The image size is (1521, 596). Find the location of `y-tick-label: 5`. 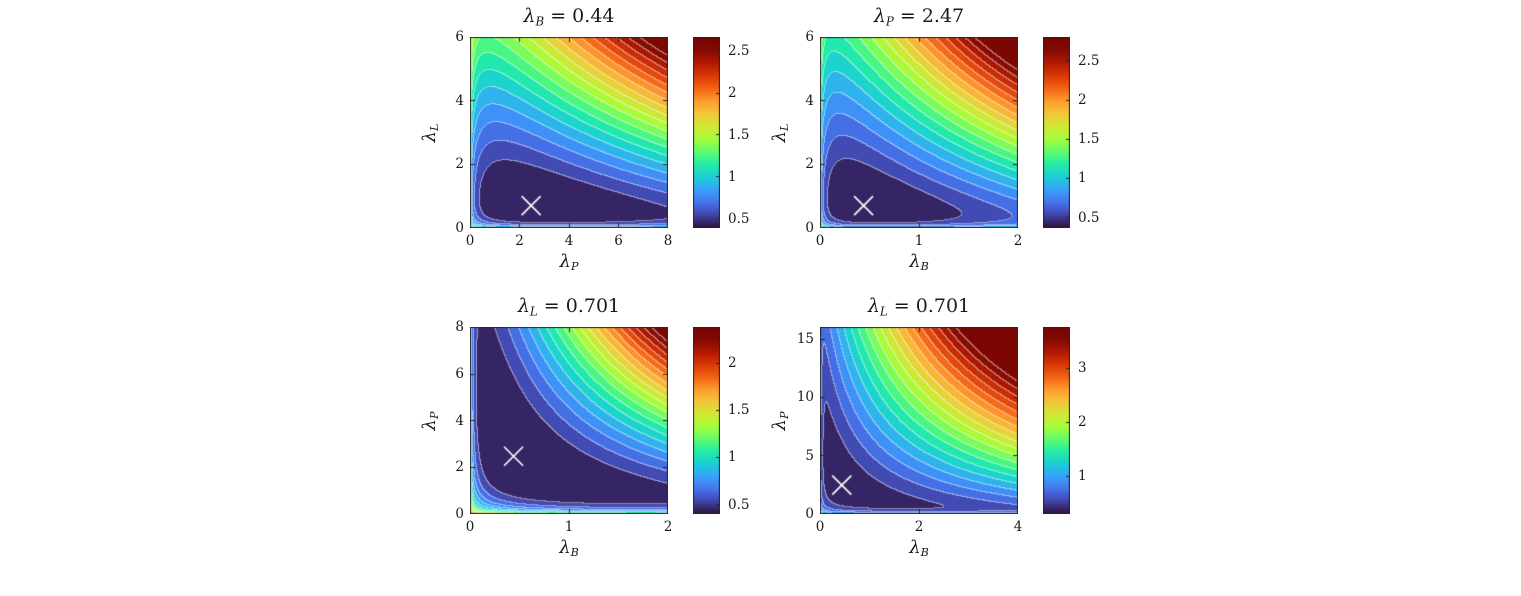

y-tick-label: 5 is located at coordinates (809, 455).